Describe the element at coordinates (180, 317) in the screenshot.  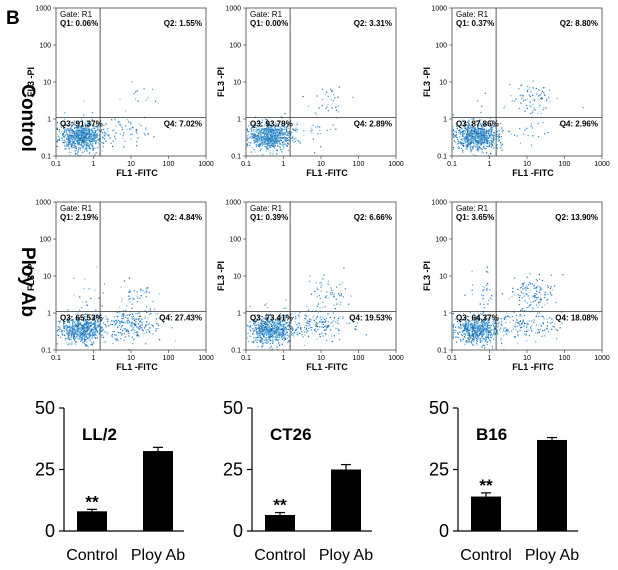
I see `quadrant-q4-label: Q4: 27.43%` at that location.